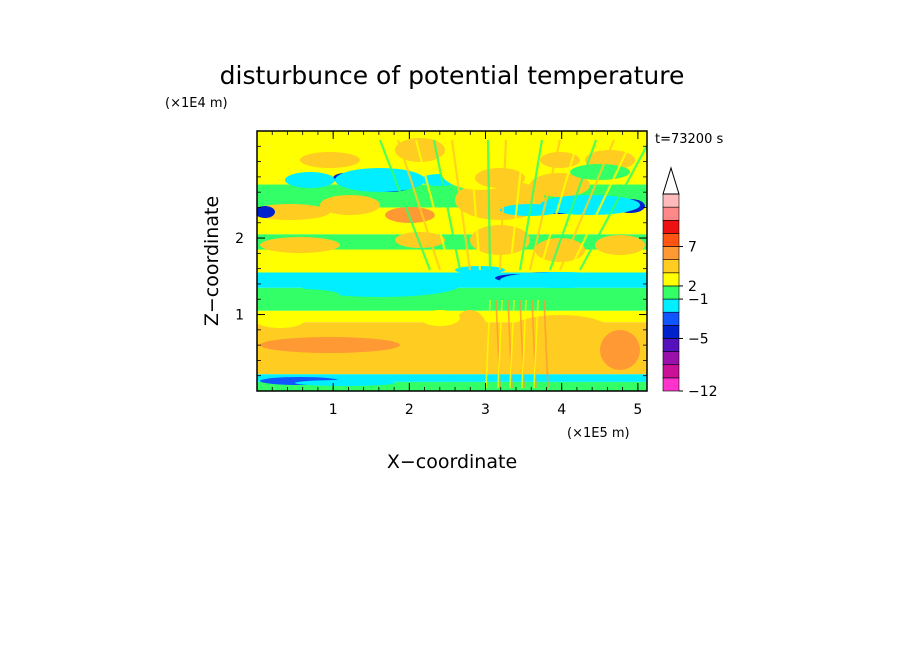  Describe the element at coordinates (452, 462) in the screenshot. I see `x-axis-label: X−coordinate` at that location.